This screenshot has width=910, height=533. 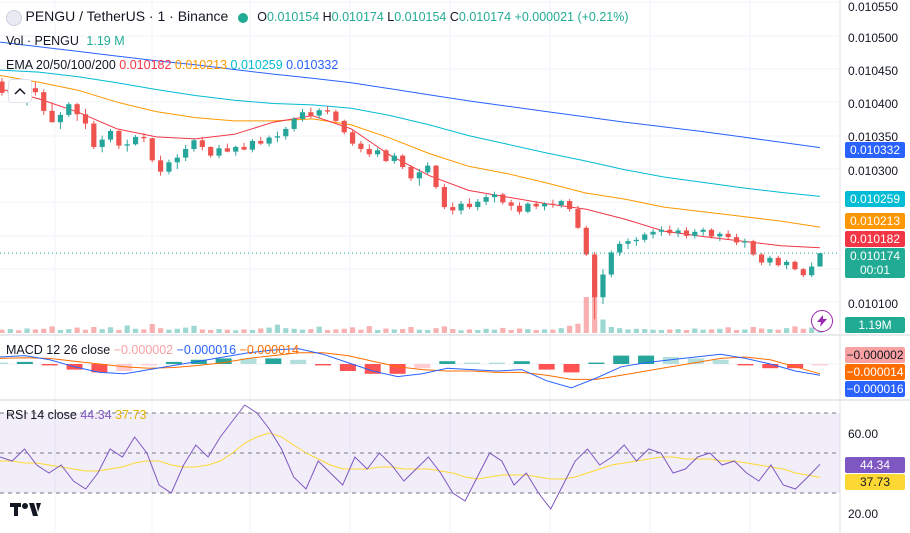 I want to click on ohlc-l-value: 0.010154, so click(x=420, y=17).